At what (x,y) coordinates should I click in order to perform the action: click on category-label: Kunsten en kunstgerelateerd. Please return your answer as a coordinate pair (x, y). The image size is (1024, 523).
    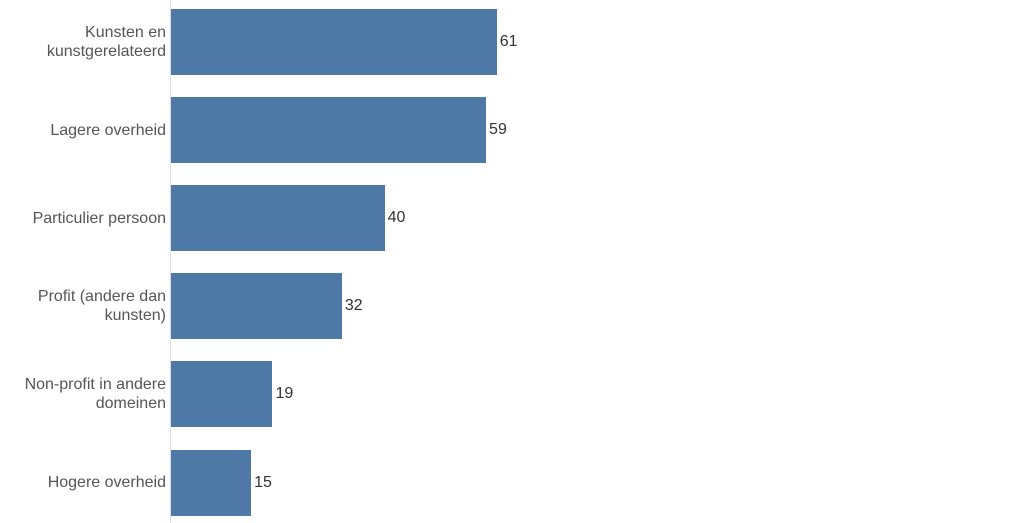
    Looking at the image, I should click on (106, 42).